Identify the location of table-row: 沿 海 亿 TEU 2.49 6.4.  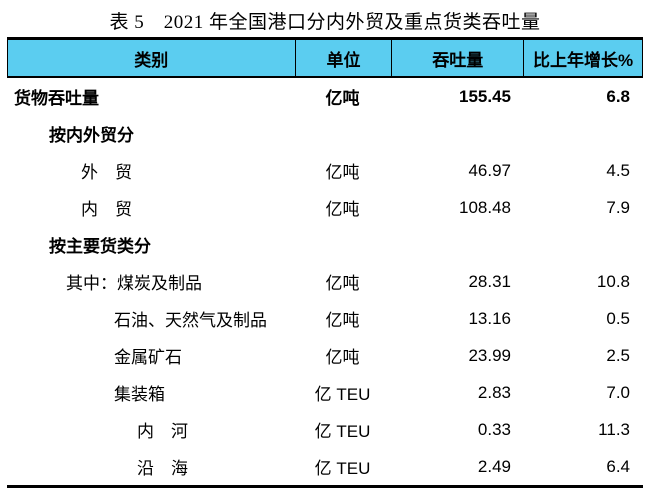
(325, 466).